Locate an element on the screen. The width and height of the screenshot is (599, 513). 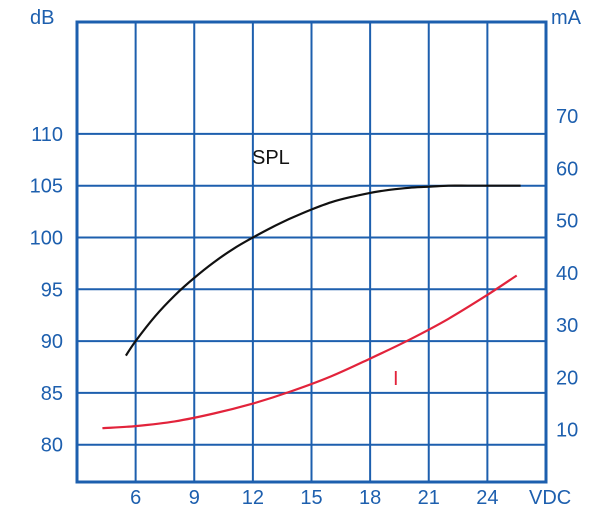
x-axis-tick-label: 18 is located at coordinates (370, 498).